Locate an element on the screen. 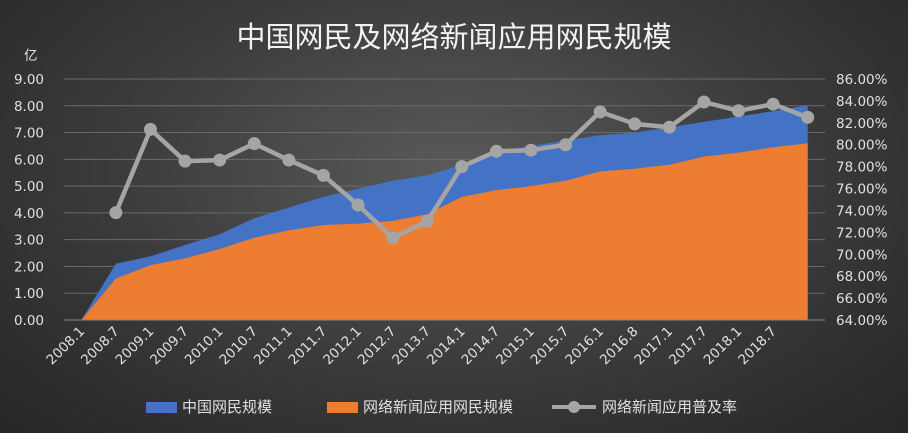  right-tick-label: 76.00% is located at coordinates (862, 190).